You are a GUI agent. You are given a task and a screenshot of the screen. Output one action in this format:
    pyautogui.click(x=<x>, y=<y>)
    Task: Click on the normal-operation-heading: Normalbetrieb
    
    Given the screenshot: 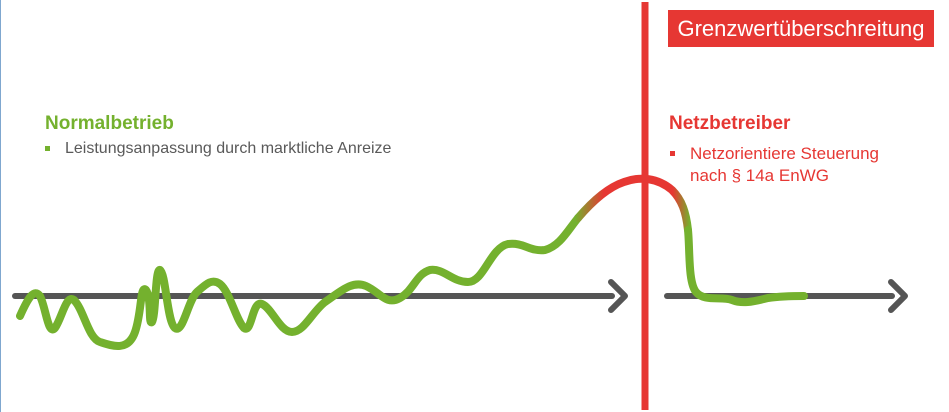 What is the action you would take?
    pyautogui.click(x=109, y=123)
    